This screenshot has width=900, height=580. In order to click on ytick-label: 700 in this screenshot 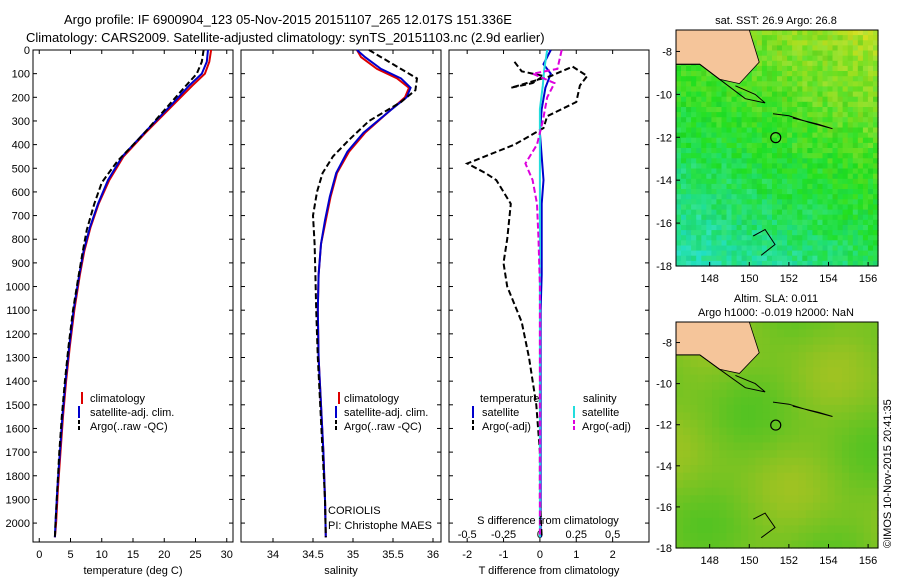, I will do `click(21, 217)`.